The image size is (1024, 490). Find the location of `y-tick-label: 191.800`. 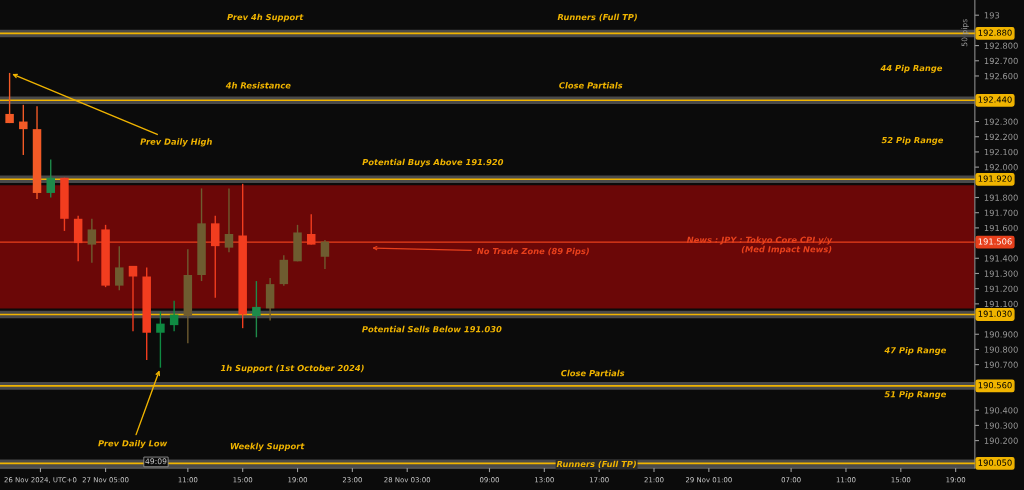

y-tick-label: 191.800 is located at coordinates (1001, 197).